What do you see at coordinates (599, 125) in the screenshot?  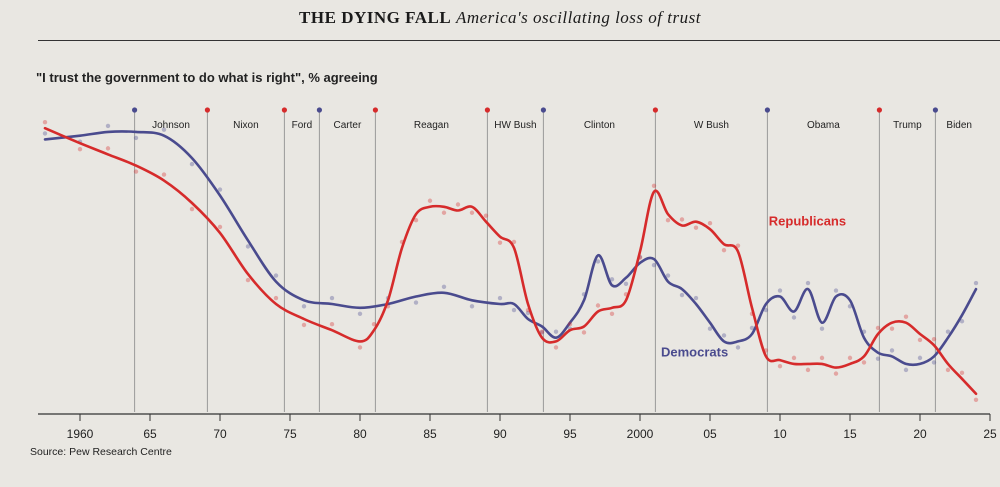 I see `president-label: Clinton` at bounding box center [599, 125].